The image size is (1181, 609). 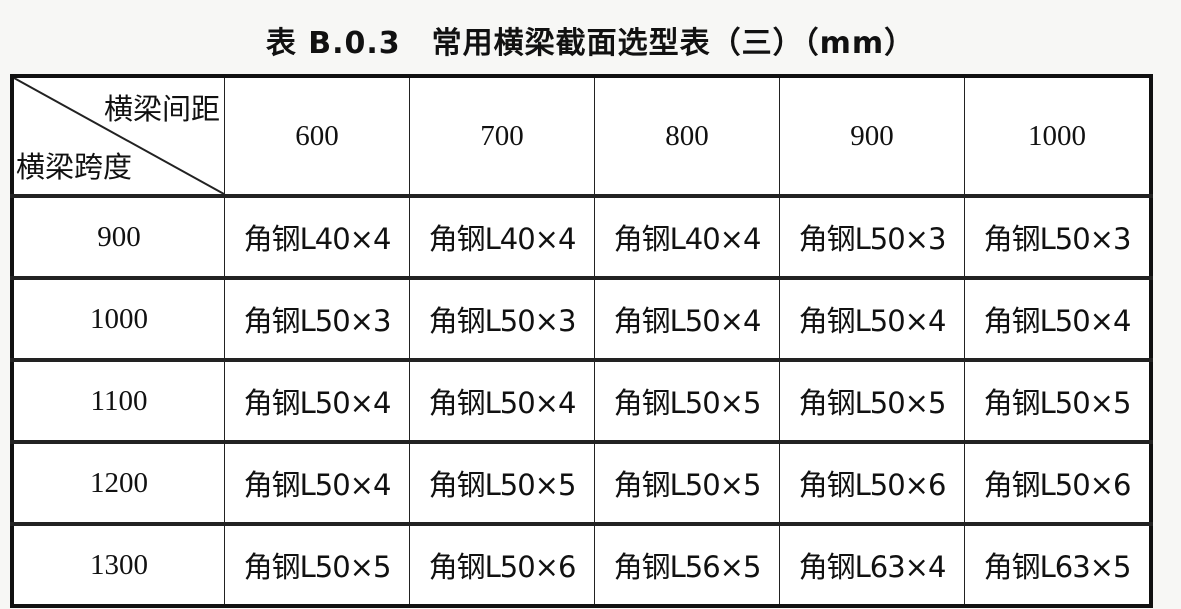 What do you see at coordinates (1058, 564) in the screenshot?
I see `table-cell: 角钢L63×5` at bounding box center [1058, 564].